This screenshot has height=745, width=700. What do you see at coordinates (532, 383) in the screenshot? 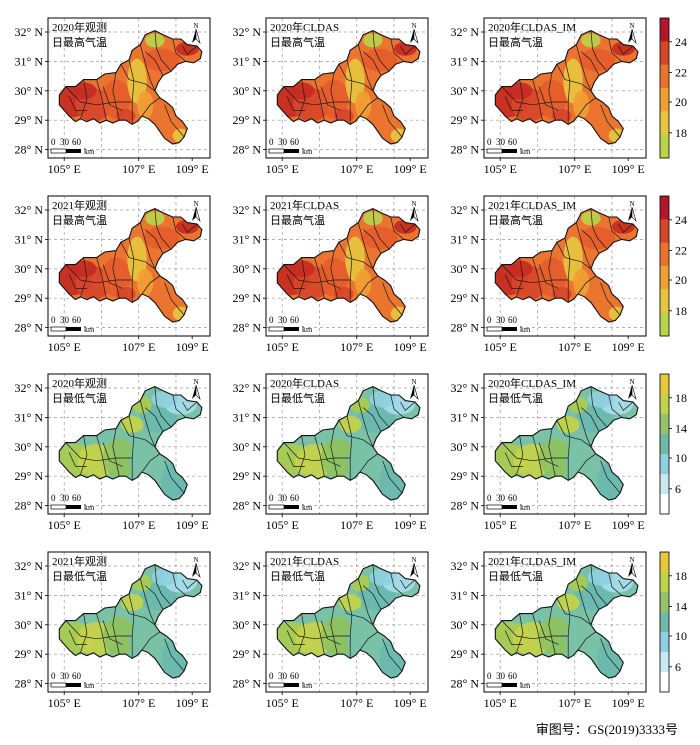
I see `panel-title: 2020年CLDAS_IM` at bounding box center [532, 383].